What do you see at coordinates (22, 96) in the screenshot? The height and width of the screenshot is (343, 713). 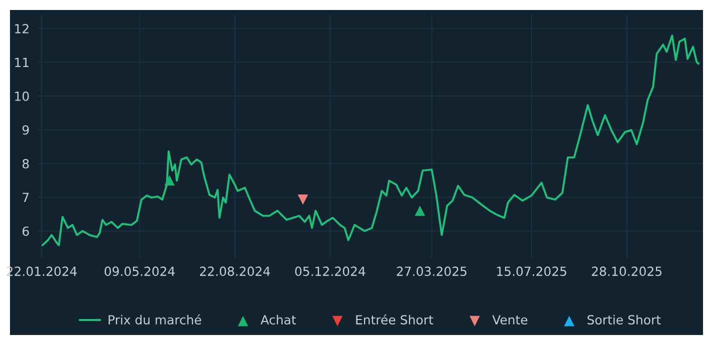 I see `y-tick-label: 10` at bounding box center [22, 96].